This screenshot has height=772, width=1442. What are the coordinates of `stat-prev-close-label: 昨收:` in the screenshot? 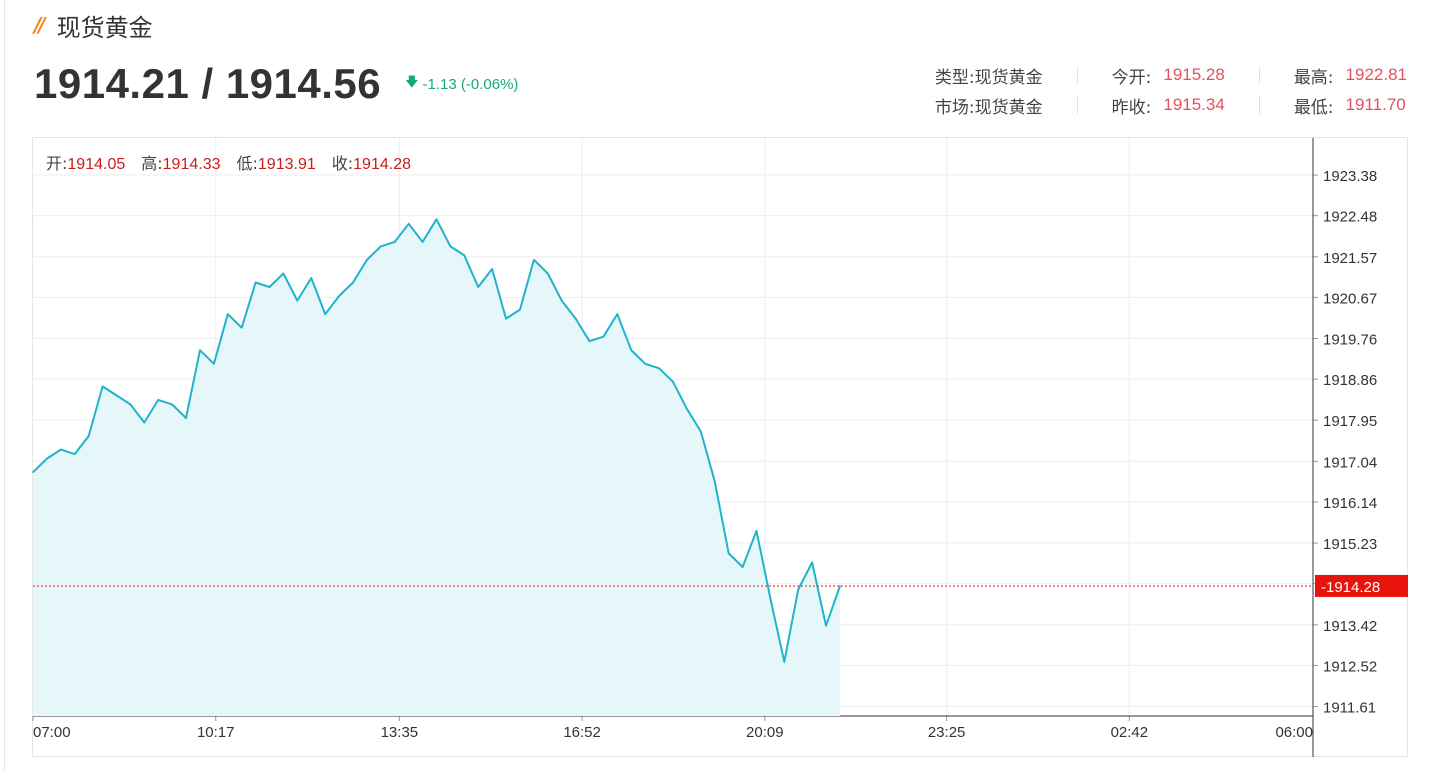 It's located at (1131, 107).